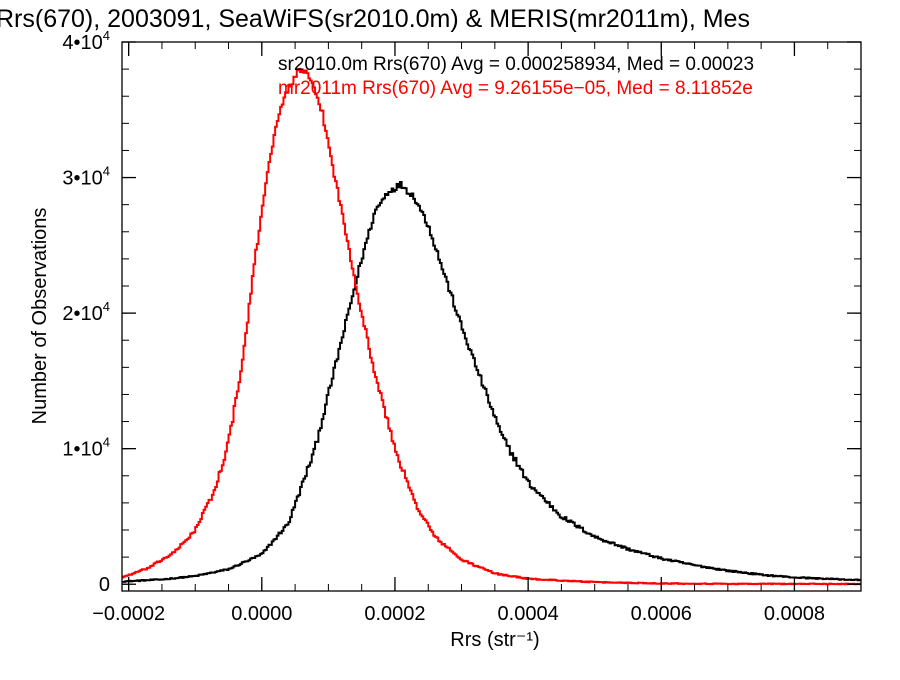 Image resolution: width=900 pixels, height=680 pixels. Describe the element at coordinates (394, 614) in the screenshot. I see `x-tick-label: 0.0002` at that location.